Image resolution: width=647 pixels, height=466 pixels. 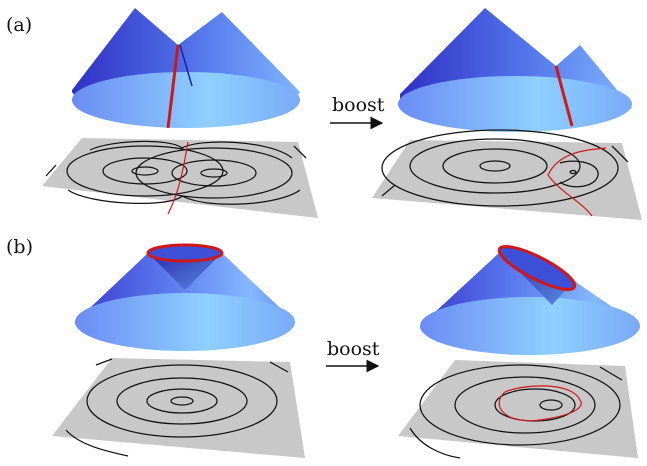 I want to click on panel-b-left-sheet, so click(x=178, y=408).